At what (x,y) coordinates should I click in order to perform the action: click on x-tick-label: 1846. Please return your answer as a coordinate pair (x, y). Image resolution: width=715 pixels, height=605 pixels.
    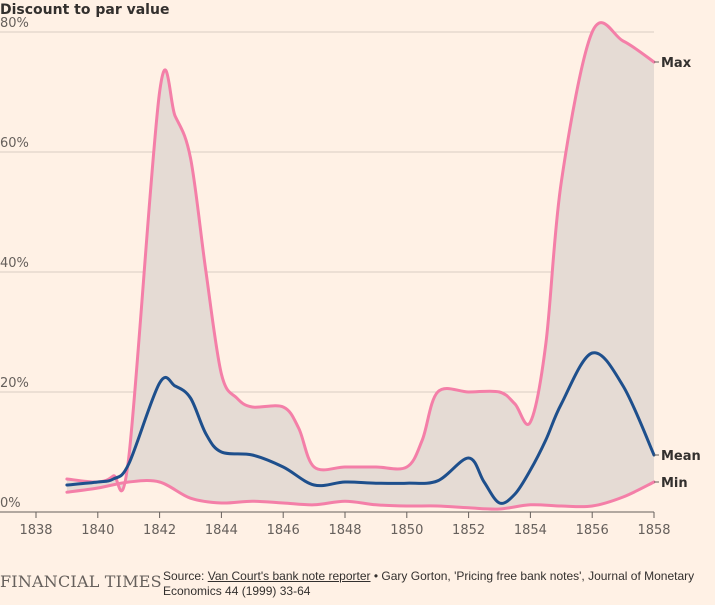
    Looking at the image, I should click on (283, 530).